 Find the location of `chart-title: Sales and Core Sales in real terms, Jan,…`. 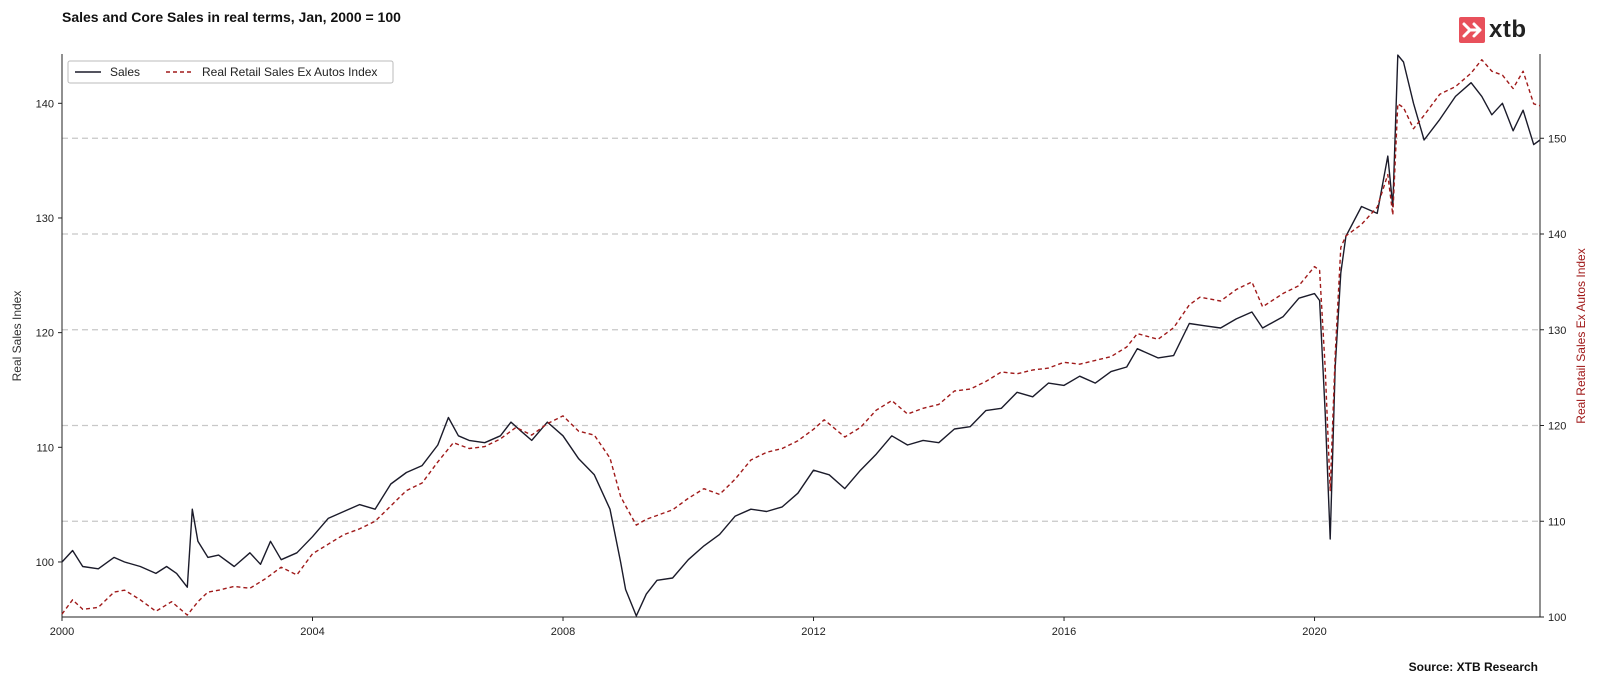

chart-title: Sales and Core Sales in real terms, Jan,… is located at coordinates (231, 17).